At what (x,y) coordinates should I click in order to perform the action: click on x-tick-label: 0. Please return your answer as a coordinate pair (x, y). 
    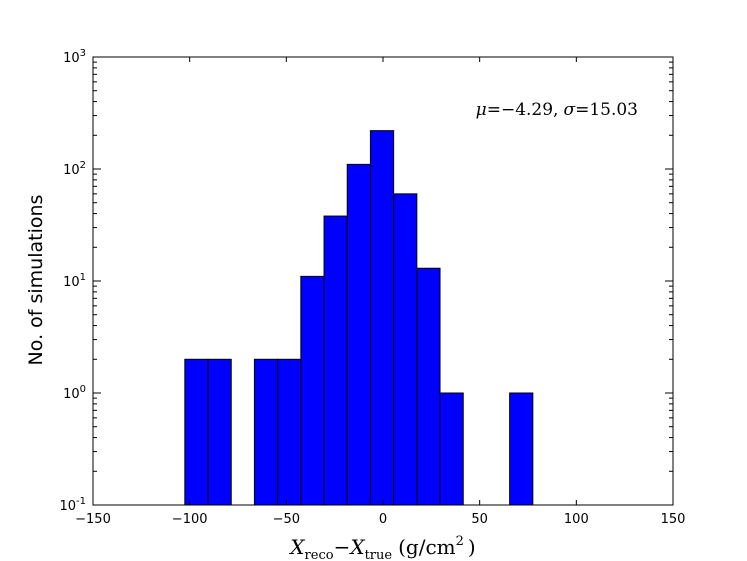
    Looking at the image, I should click on (383, 519).